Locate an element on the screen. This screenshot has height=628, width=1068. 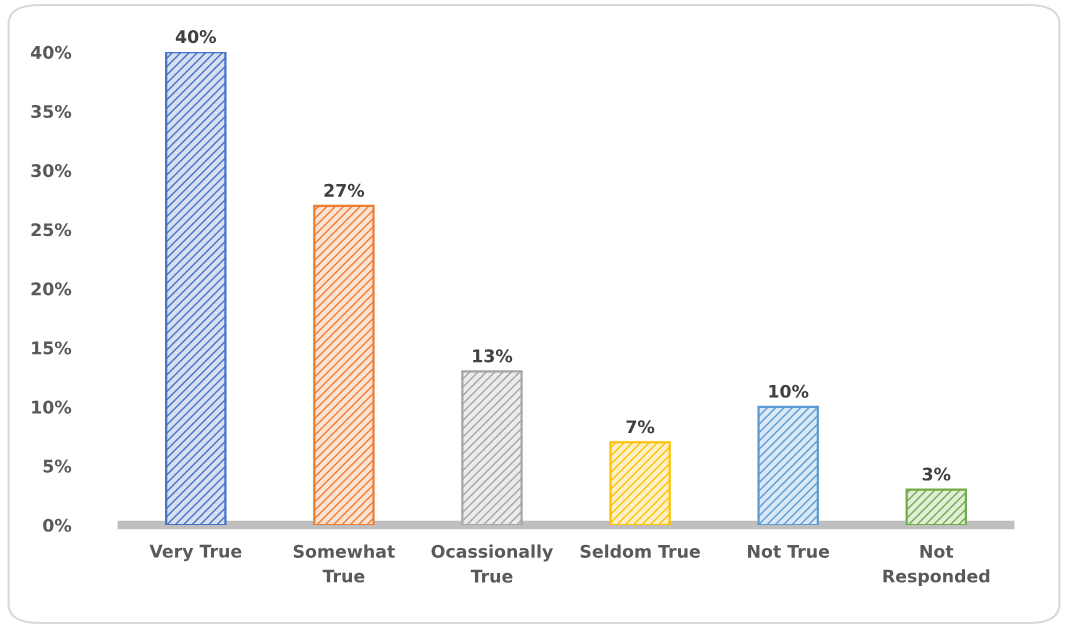
y-tick-label: 5% is located at coordinates (57, 466).